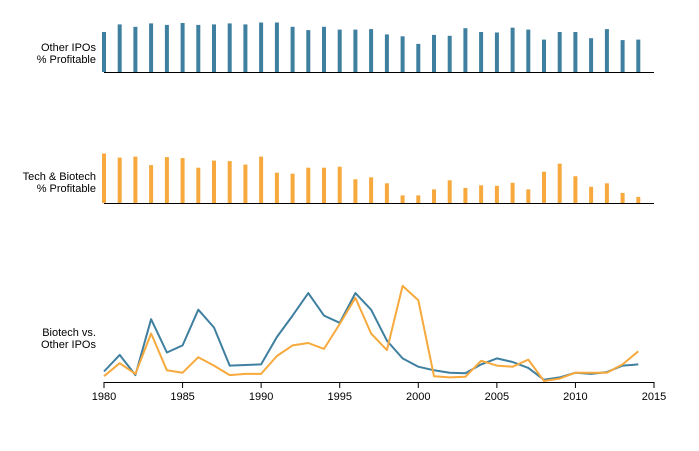 This screenshot has height=451, width=699. What do you see at coordinates (355, 51) in the screenshot?
I see `bar-panel-0-1996` at bounding box center [355, 51].